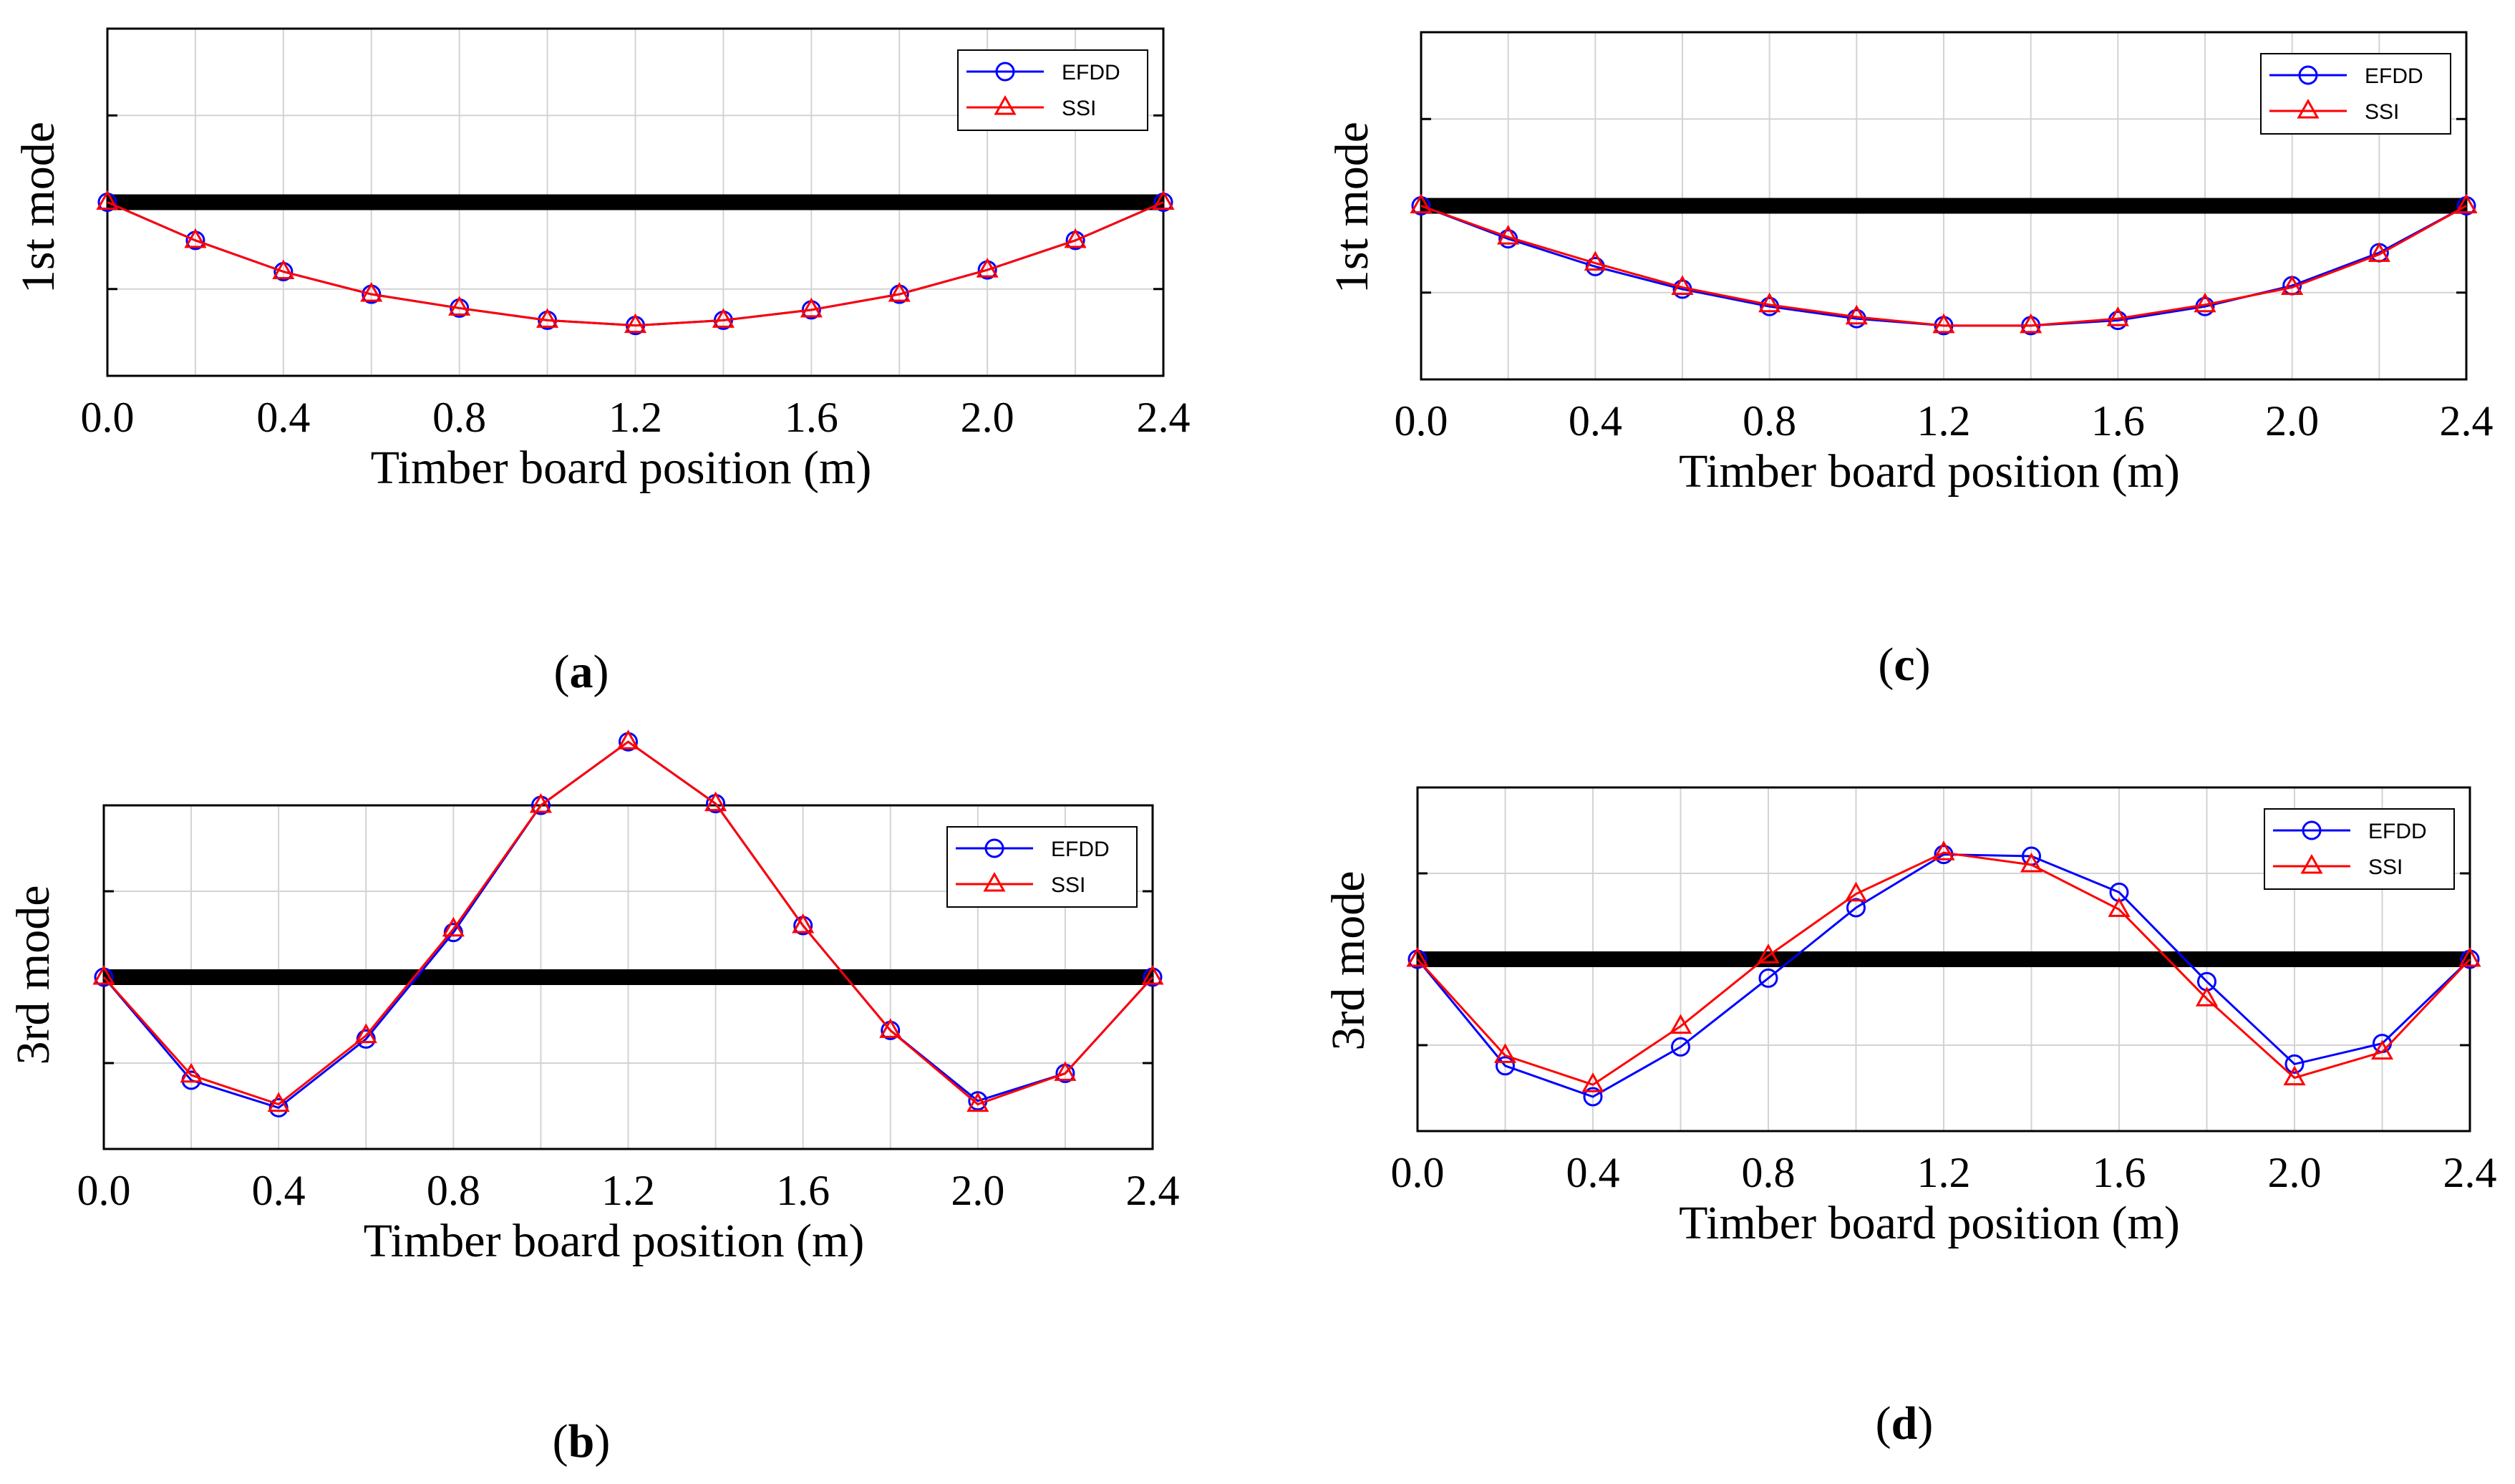  Describe the element at coordinates (1904, 665) in the screenshot. I see `caption-letter: c` at that location.